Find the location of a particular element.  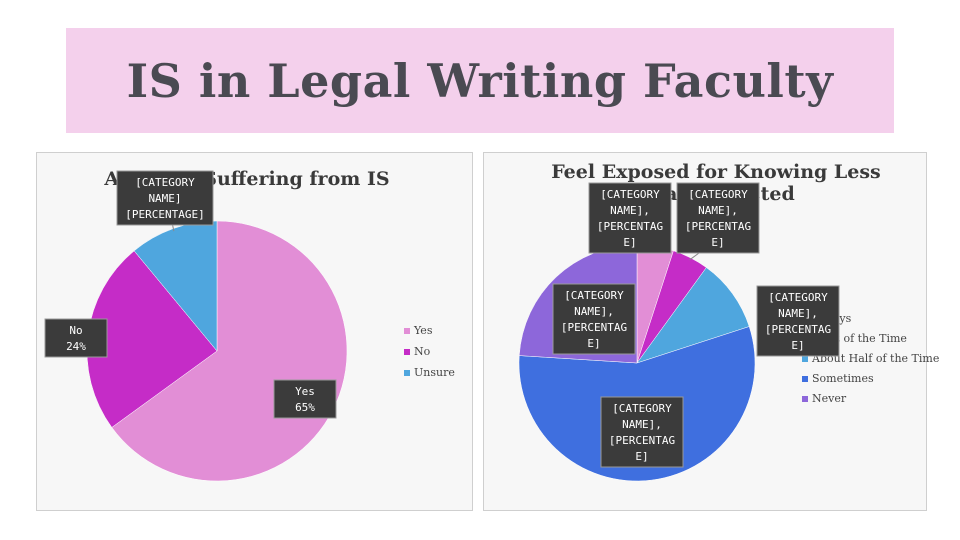

data-label-never: NAME], is located at coordinates (642, 424).